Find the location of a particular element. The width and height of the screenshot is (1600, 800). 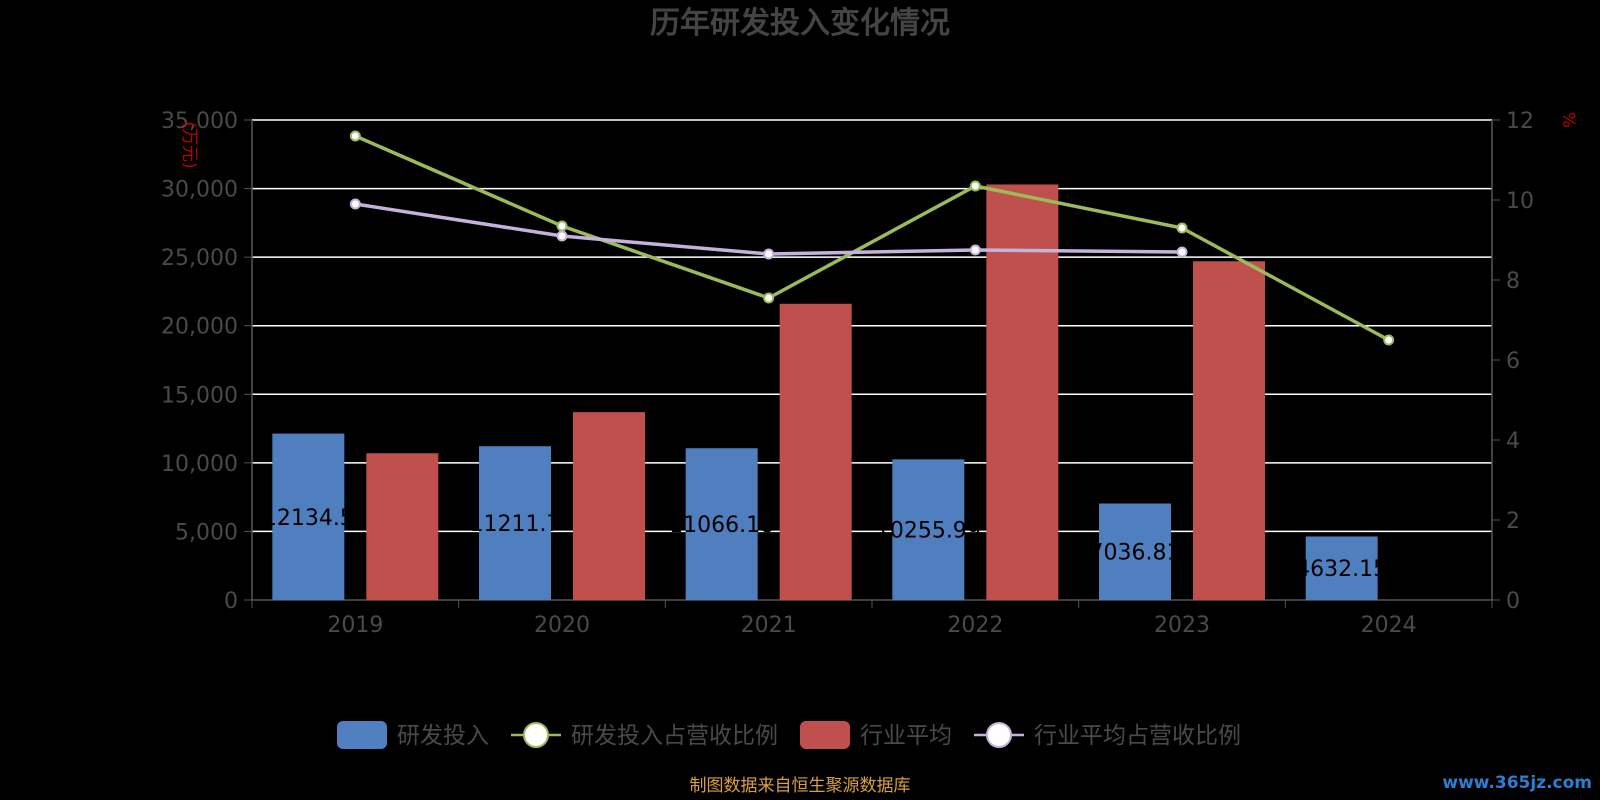

right-tick-label: 4 is located at coordinates (1513, 441).